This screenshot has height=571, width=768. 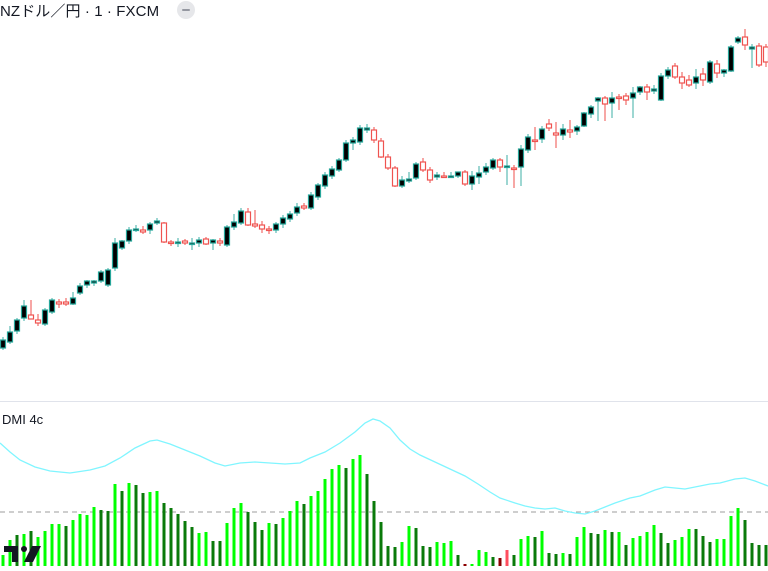 I want to click on minus-circle-icon, so click(x=186, y=10).